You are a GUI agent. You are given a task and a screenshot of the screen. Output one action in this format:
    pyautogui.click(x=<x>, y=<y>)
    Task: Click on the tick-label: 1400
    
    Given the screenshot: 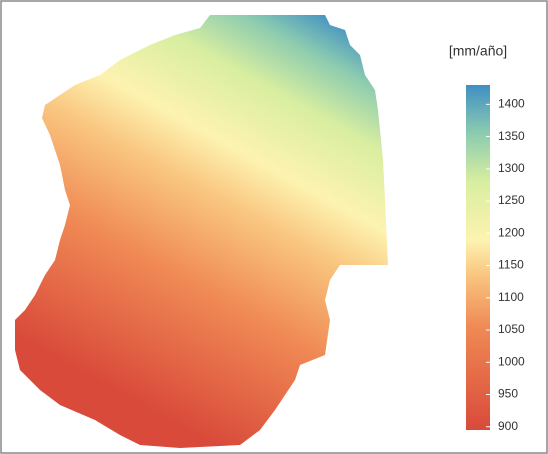 What is the action you would take?
    pyautogui.click(x=511, y=104)
    